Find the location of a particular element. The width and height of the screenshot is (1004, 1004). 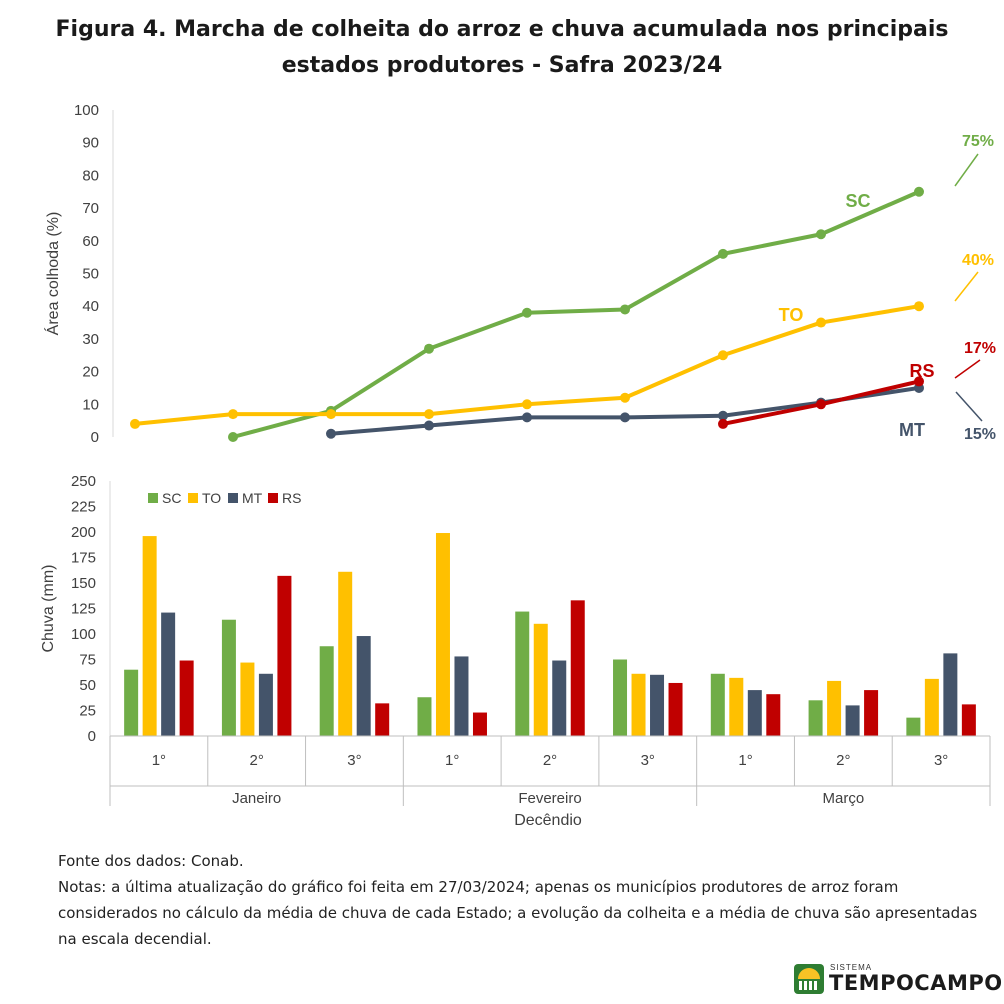

logo-small-text: SISTEMA is located at coordinates (851, 967).